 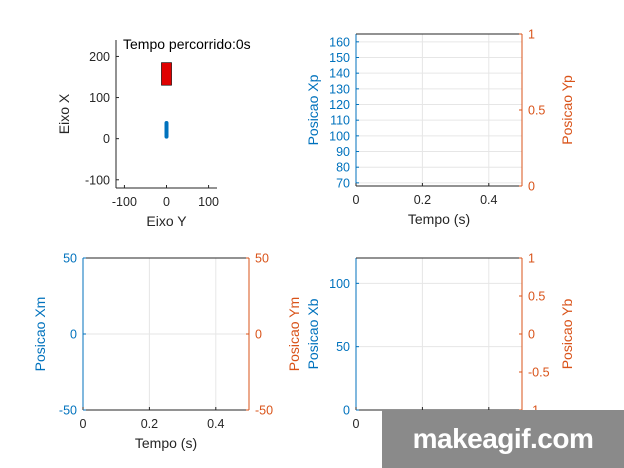 I want to click on time-annotation: Tempo percorrido:0s, so click(x=187, y=44).